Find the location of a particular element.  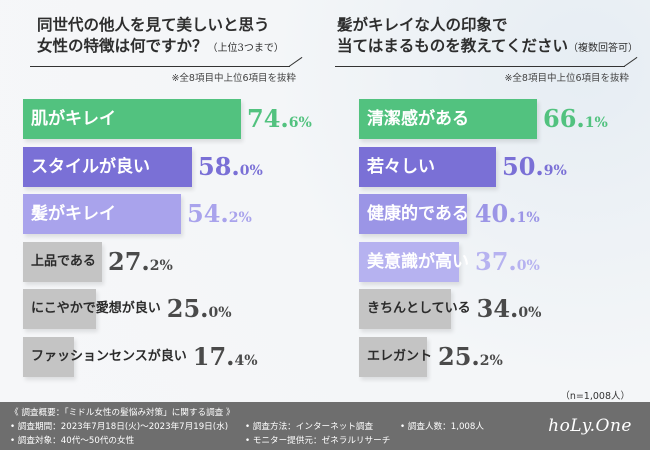

bar-value-integer: 54. is located at coordinates (208, 213).